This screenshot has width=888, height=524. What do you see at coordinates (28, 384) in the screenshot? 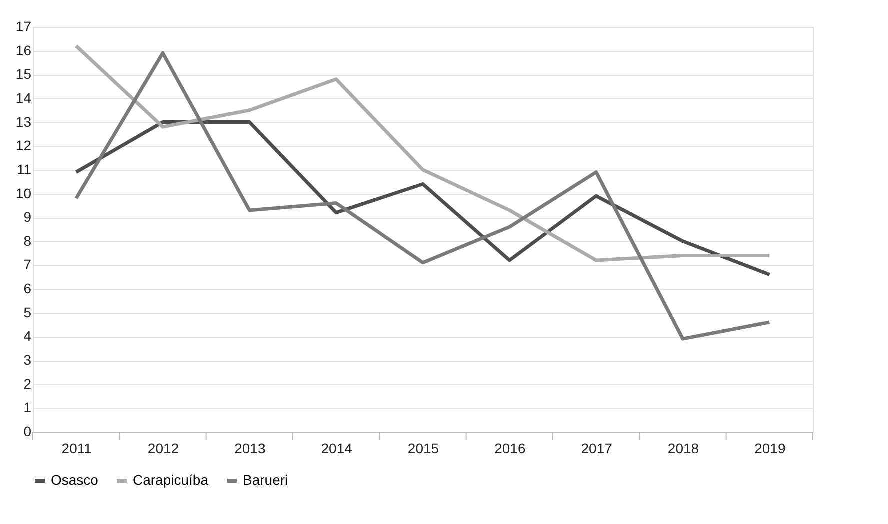
I see `y-tick-label: 2` at bounding box center [28, 384].